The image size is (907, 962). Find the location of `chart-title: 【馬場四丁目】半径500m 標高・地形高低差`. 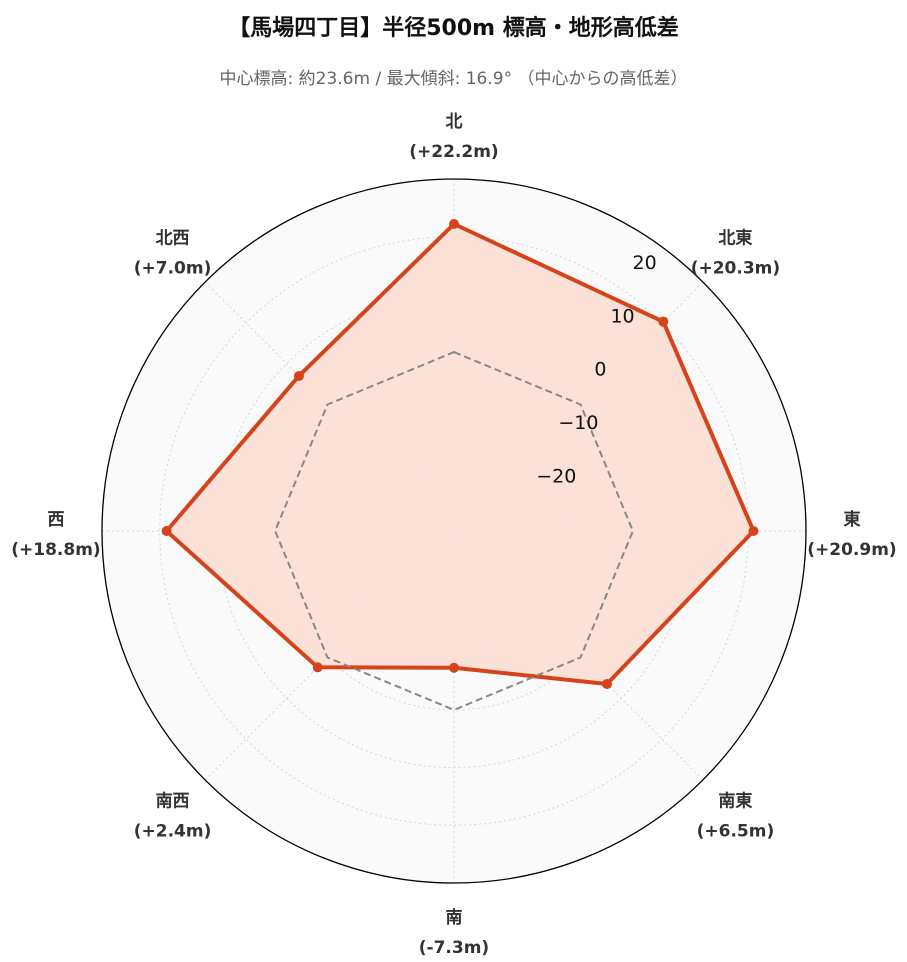

chart-title: 【馬場四丁目】半径500m 標高・地形高低差 is located at coordinates (453, 28).